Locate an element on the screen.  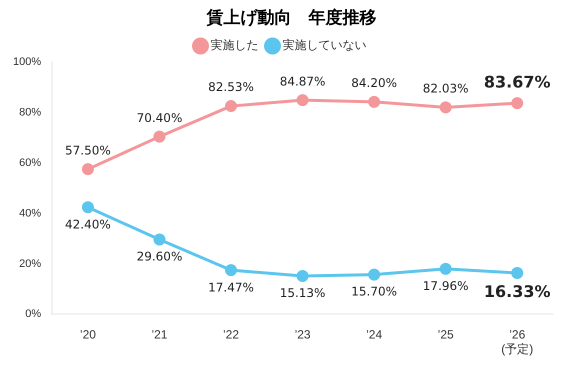
data-label: 15.70% is located at coordinates (374, 291).